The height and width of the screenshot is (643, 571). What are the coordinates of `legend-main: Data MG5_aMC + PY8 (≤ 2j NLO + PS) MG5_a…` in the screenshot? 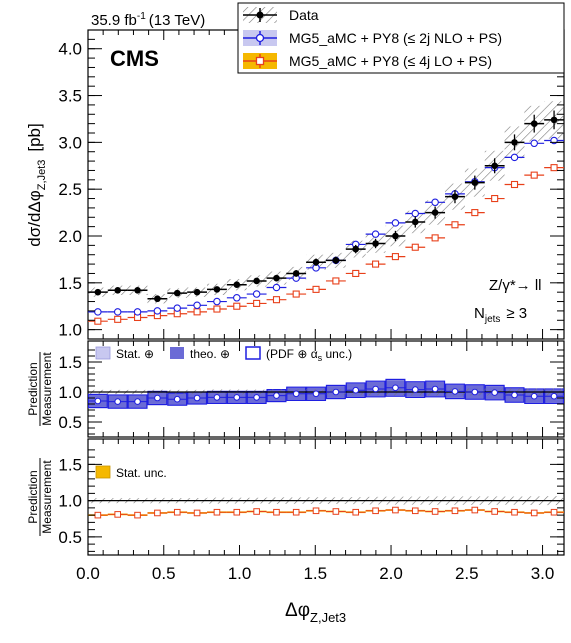 It's located at (401, 38).